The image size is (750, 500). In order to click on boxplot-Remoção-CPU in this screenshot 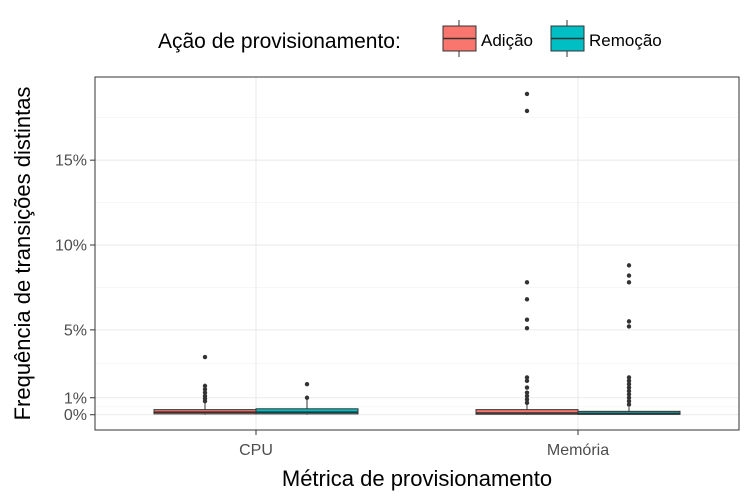, I will do `click(307, 398)`.